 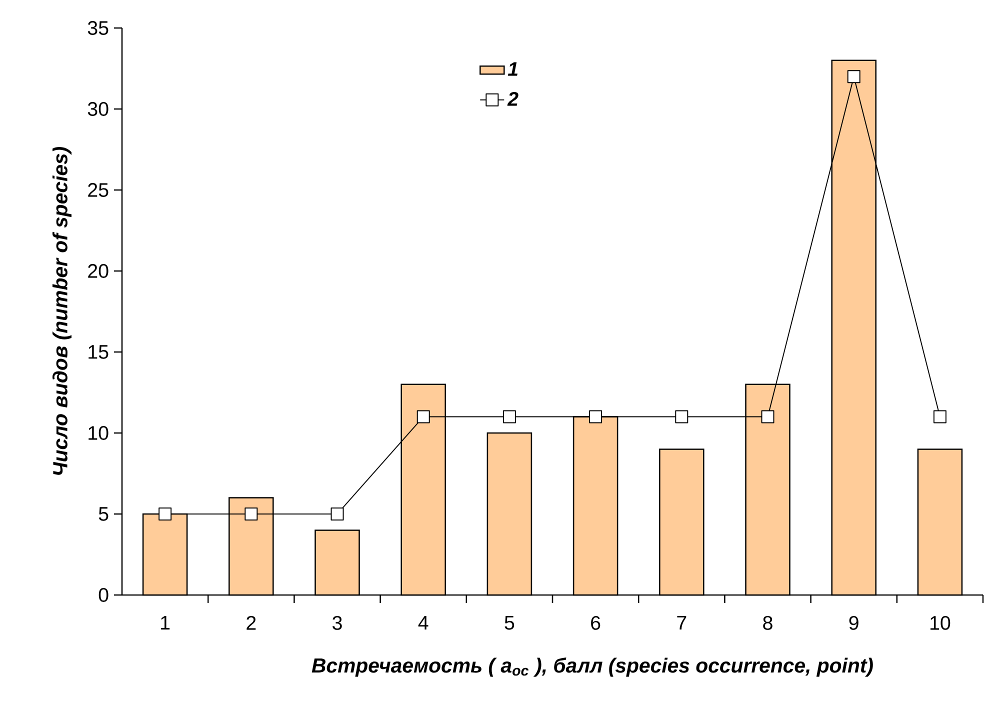 What do you see at coordinates (681, 623) in the screenshot?
I see `x-tick-label: 7` at bounding box center [681, 623].